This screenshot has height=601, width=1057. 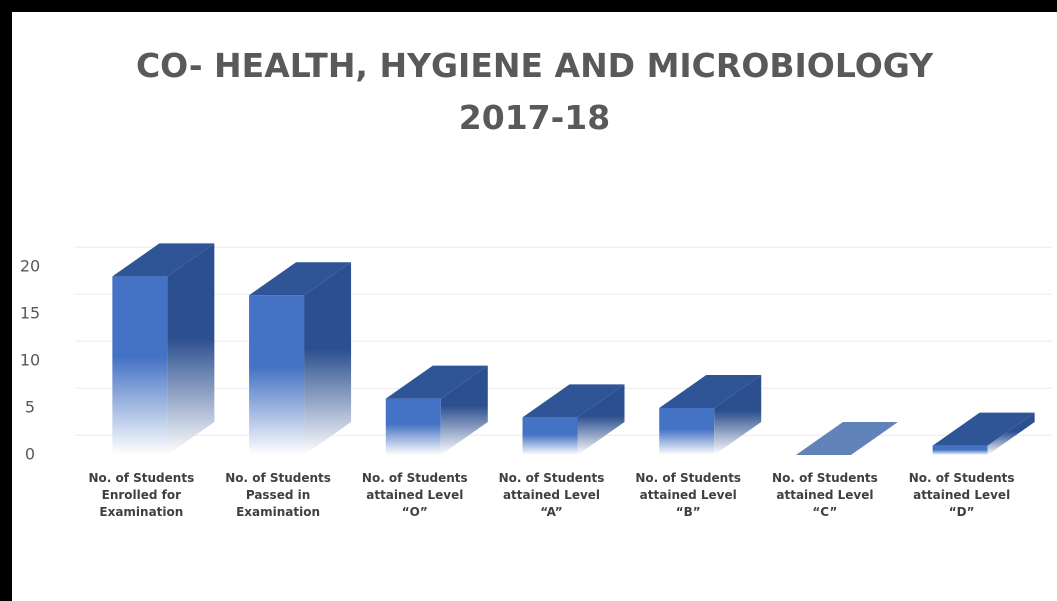 I want to click on y-tick-label: 10, so click(x=30, y=360).